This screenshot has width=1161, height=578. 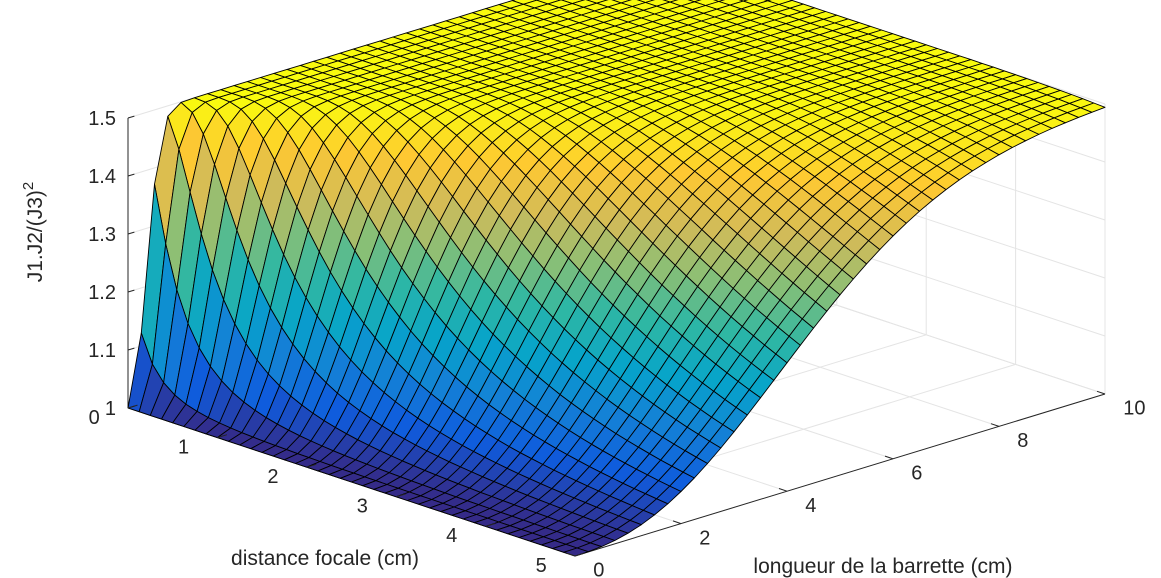 I want to click on x-tick-label: 3, so click(x=362, y=507).